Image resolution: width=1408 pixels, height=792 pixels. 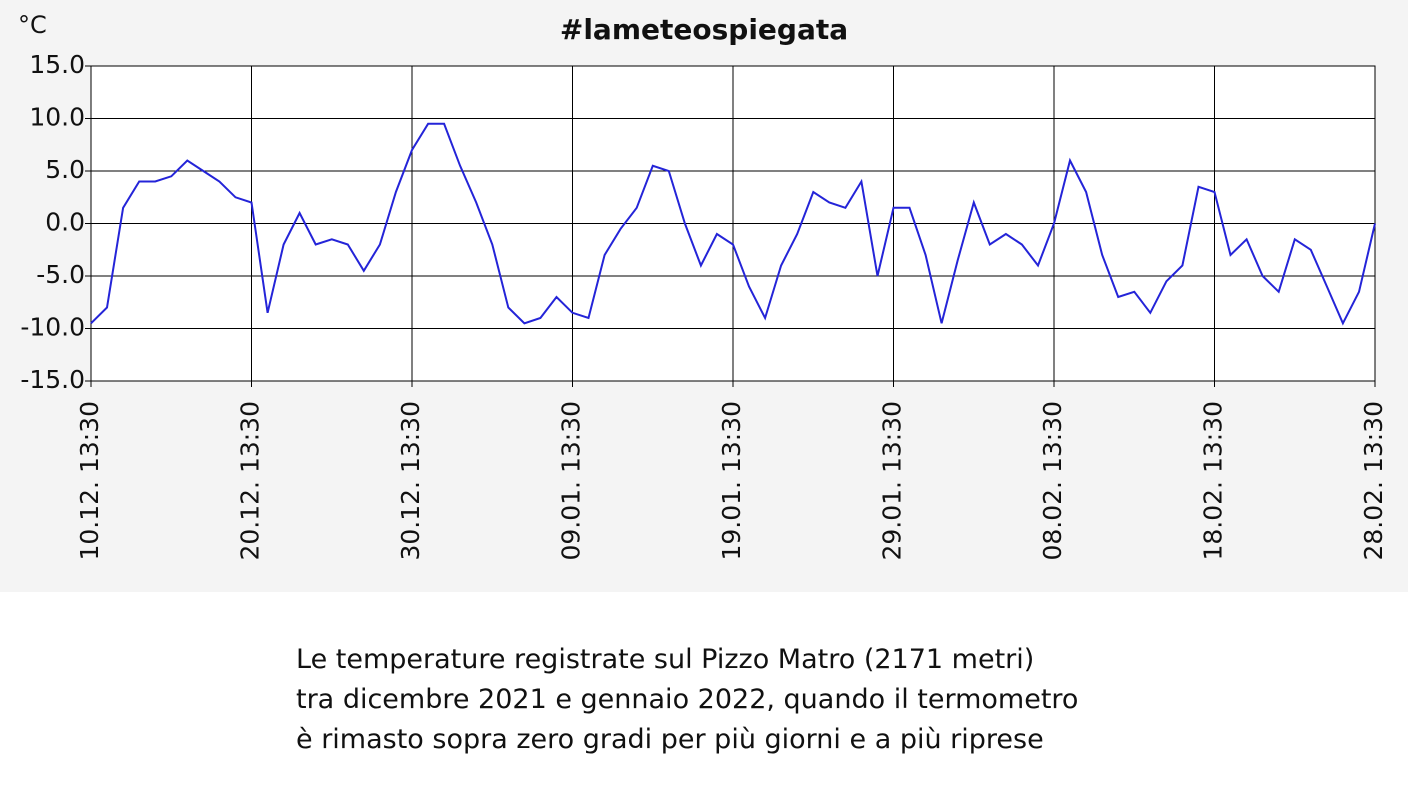 What do you see at coordinates (65, 222) in the screenshot?
I see `y-tick-label: 0.0` at bounding box center [65, 222].